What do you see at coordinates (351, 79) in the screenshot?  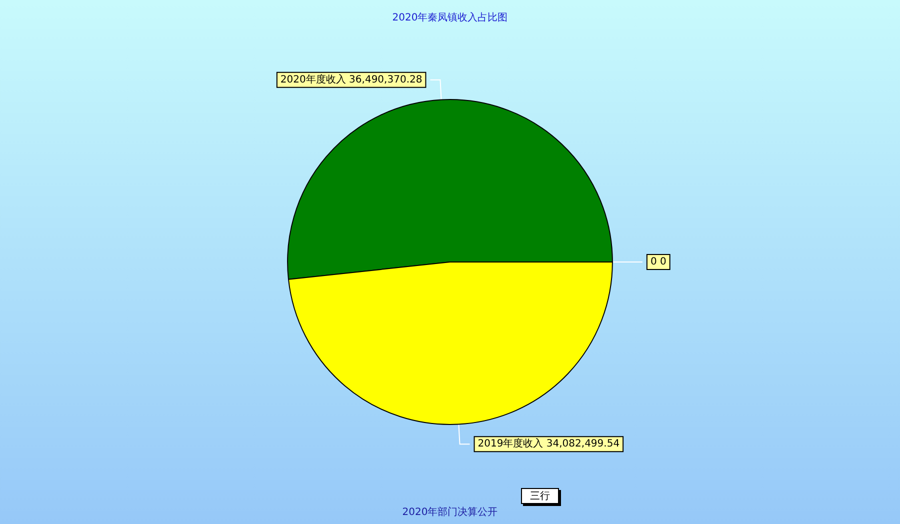 I see `slice-label: 2020年度收入 36,490,370.28` at bounding box center [351, 79].